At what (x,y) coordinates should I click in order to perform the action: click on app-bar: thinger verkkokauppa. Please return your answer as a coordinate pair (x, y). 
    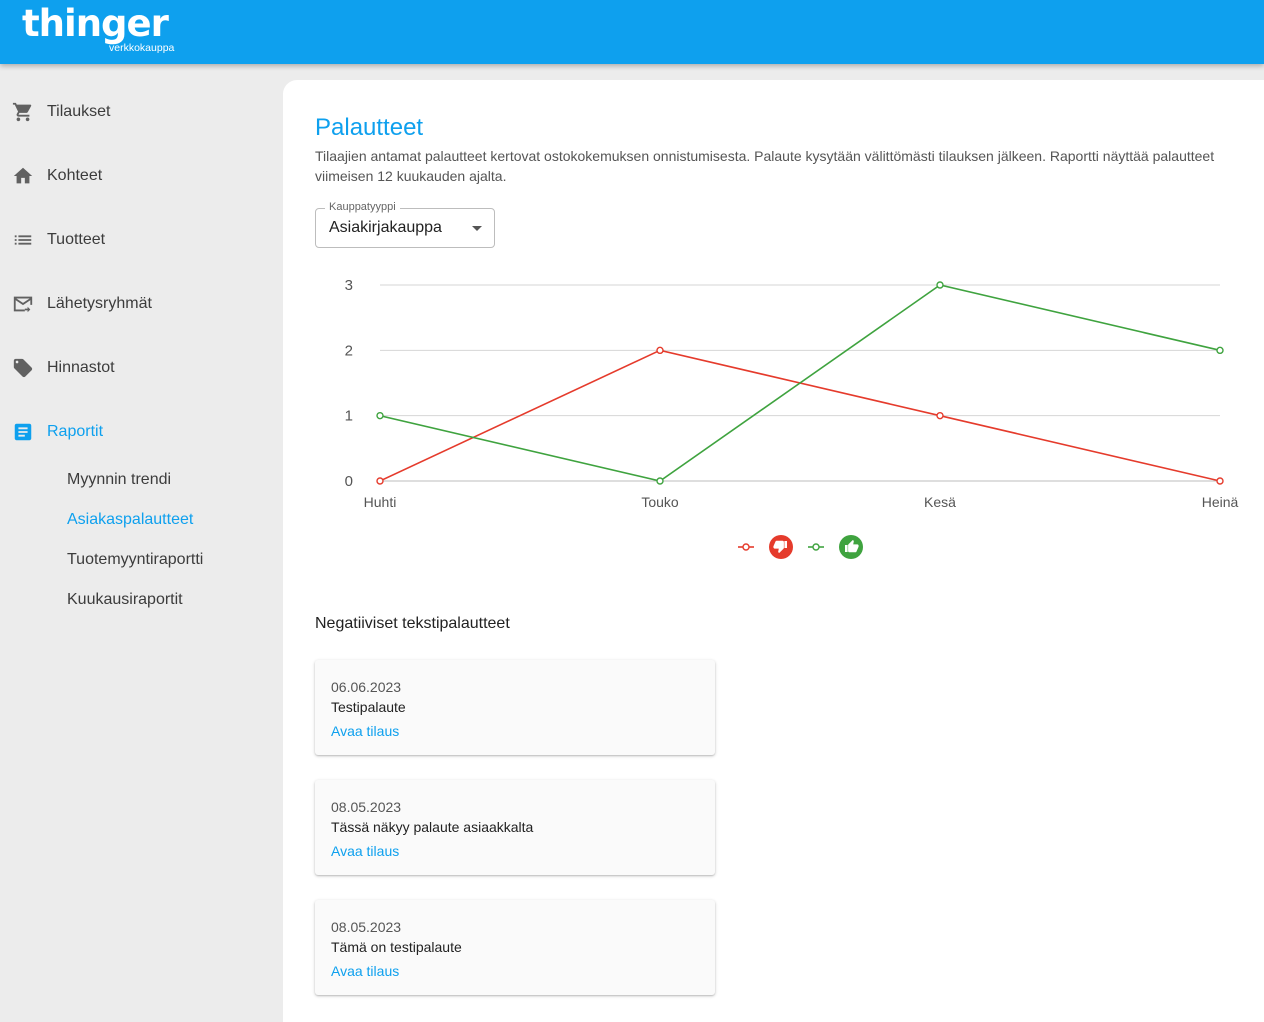
    Looking at the image, I should click on (632, 32).